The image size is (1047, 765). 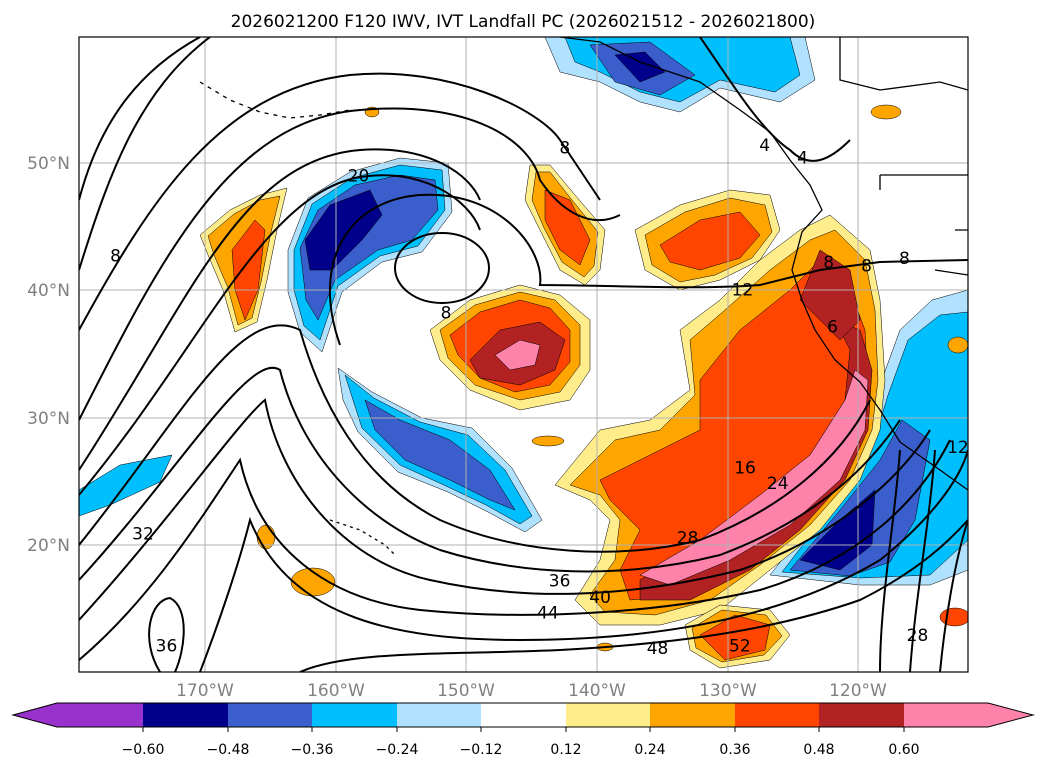 What do you see at coordinates (466, 691) in the screenshot?
I see `lon-tick: 150°W` at bounding box center [466, 691].